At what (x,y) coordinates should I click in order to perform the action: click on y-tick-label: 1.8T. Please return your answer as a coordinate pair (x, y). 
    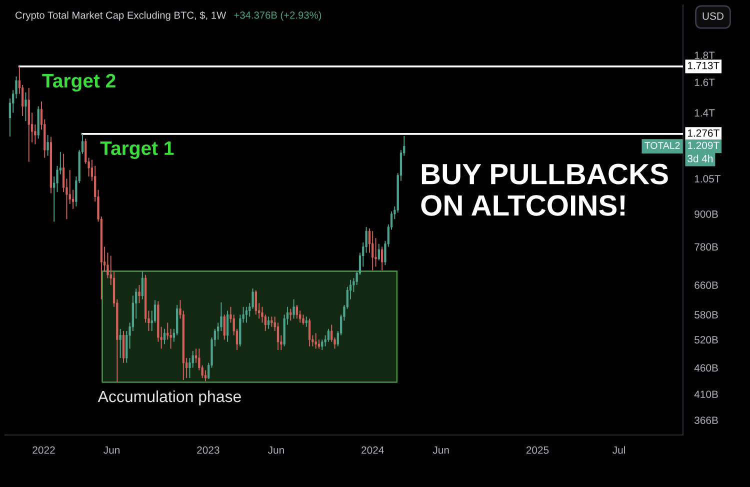
    Looking at the image, I should click on (704, 55).